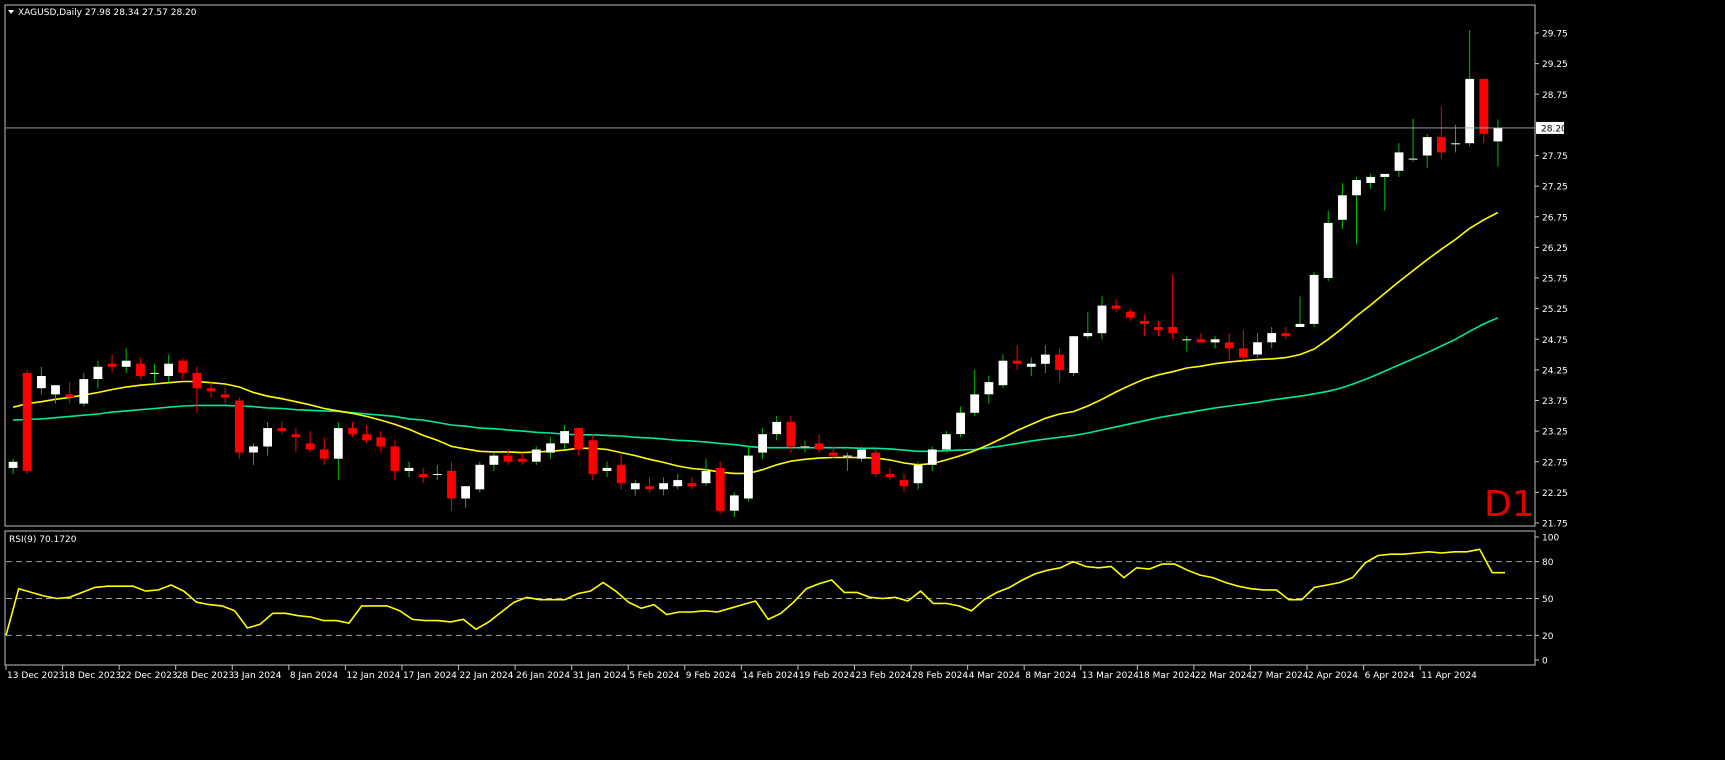  I want to click on time-tick-label: 3 Jan 2024, so click(257, 676).